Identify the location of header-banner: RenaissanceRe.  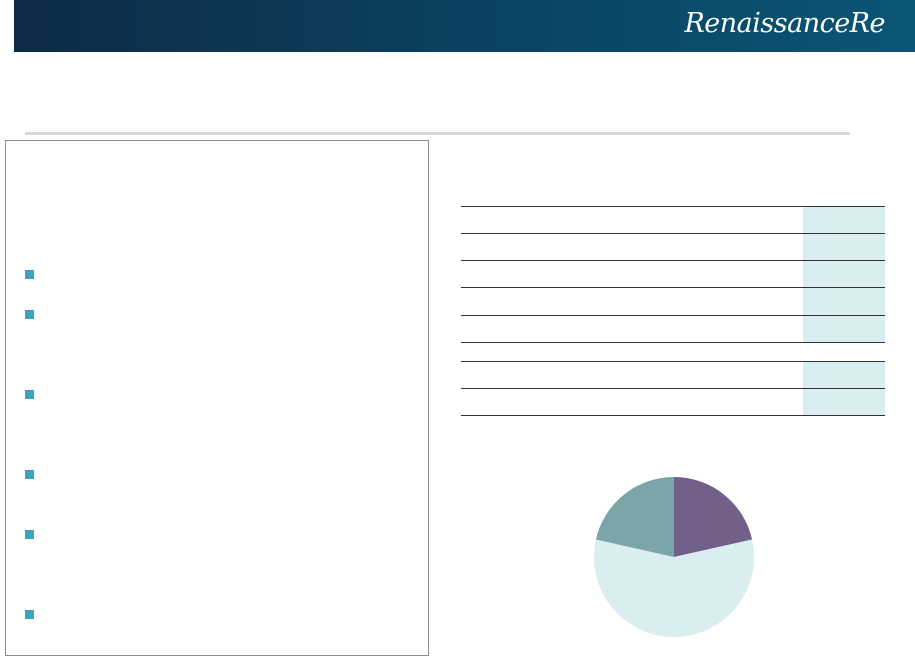
(464, 26).